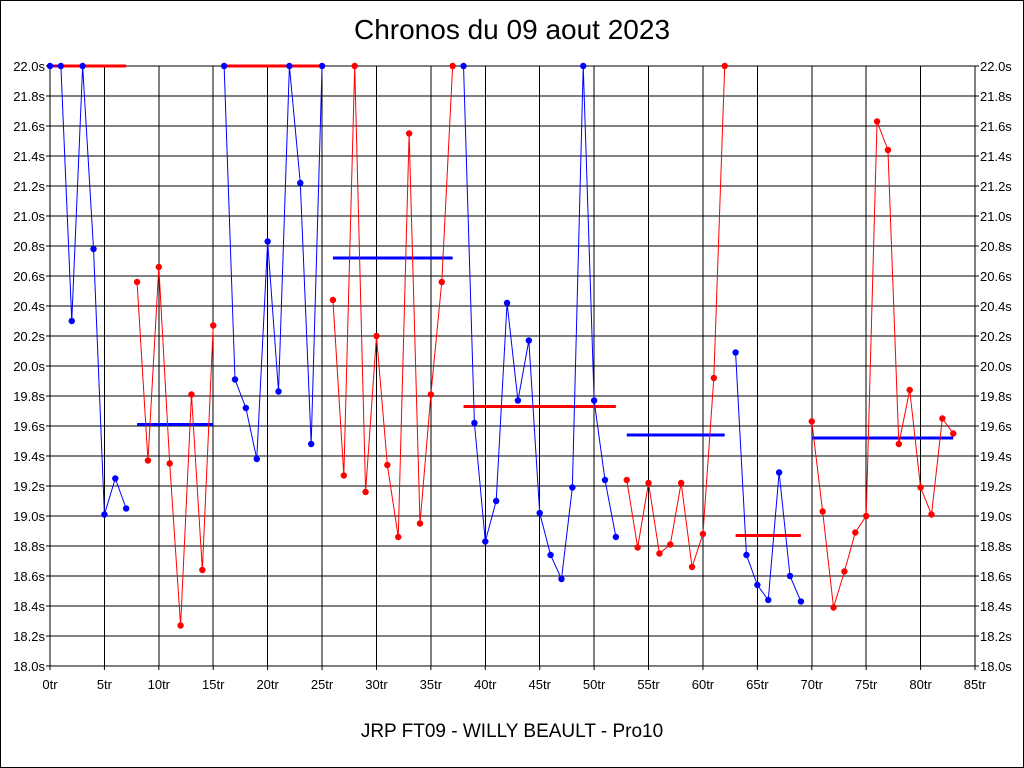  Describe the element at coordinates (213, 684) in the screenshot. I see `x-tick-label: 15tr` at that location.